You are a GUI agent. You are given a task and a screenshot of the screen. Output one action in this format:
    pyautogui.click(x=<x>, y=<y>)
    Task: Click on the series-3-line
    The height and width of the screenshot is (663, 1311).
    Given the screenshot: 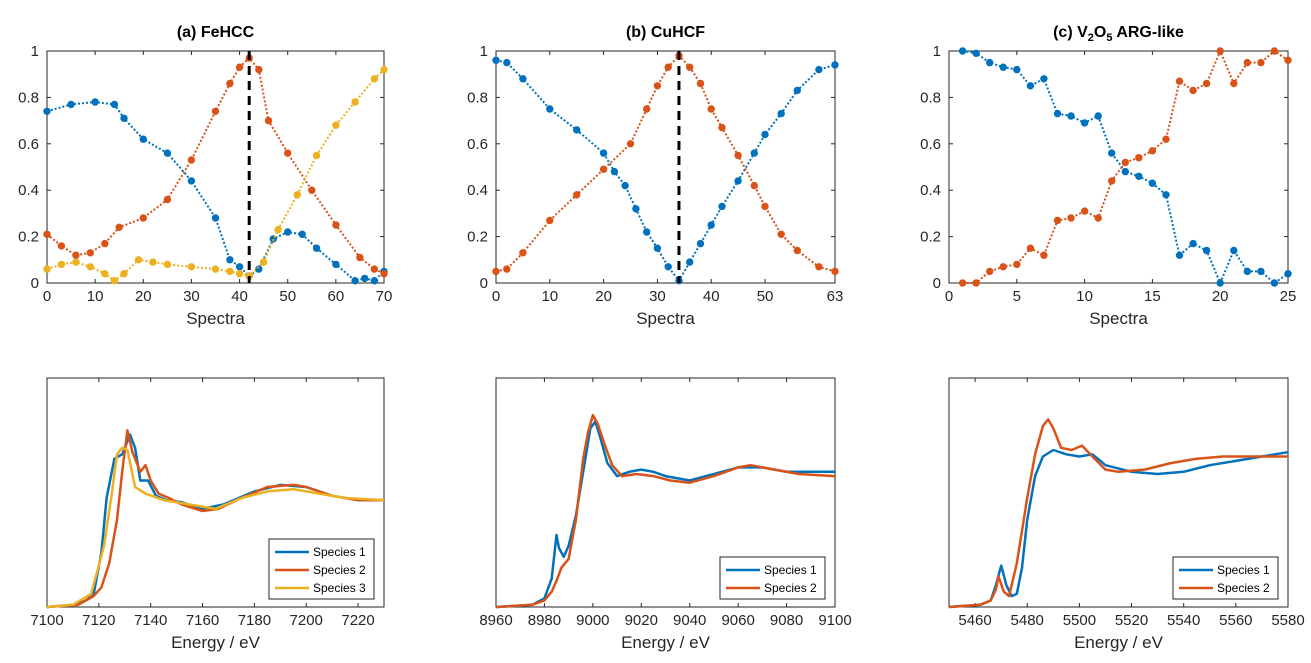 What is the action you would take?
    pyautogui.click(x=215, y=175)
    